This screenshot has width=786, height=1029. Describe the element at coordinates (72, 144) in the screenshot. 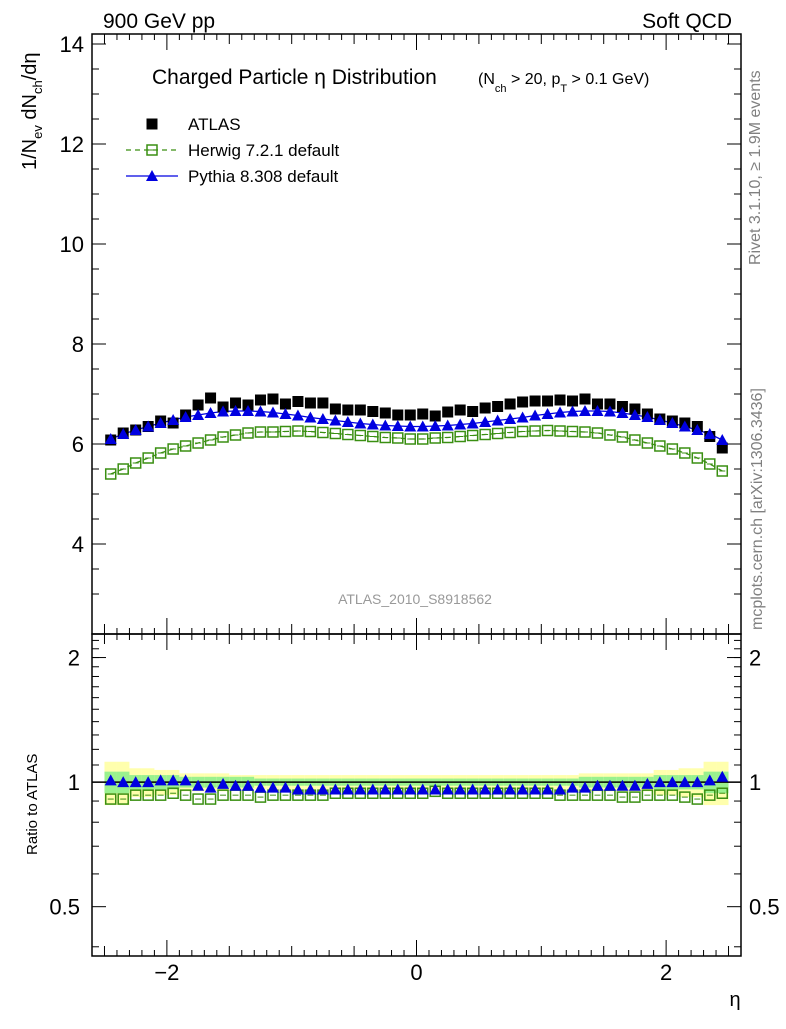

I see `y-tick-label: 12` at that location.